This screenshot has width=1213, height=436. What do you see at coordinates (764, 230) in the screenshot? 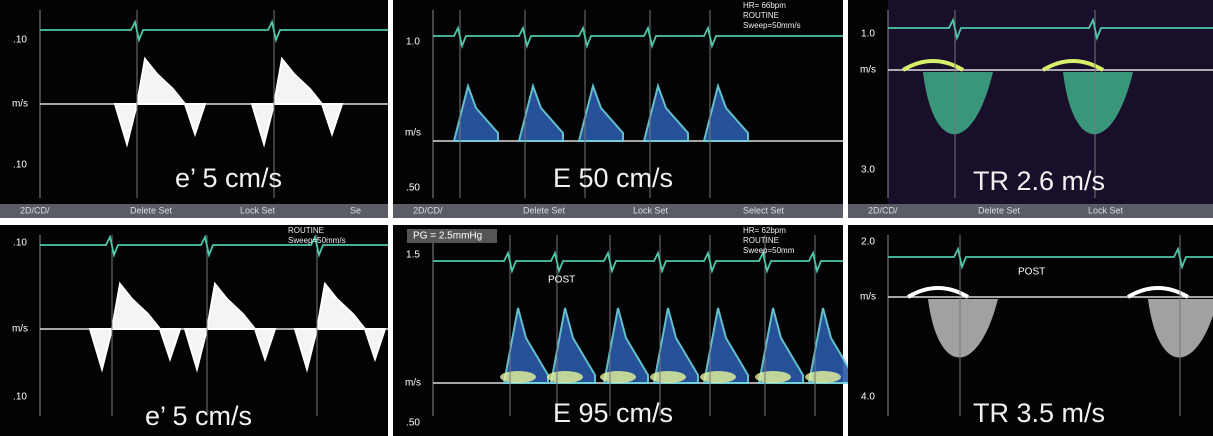
I see `header-info: HR= 62bpm` at bounding box center [764, 230].